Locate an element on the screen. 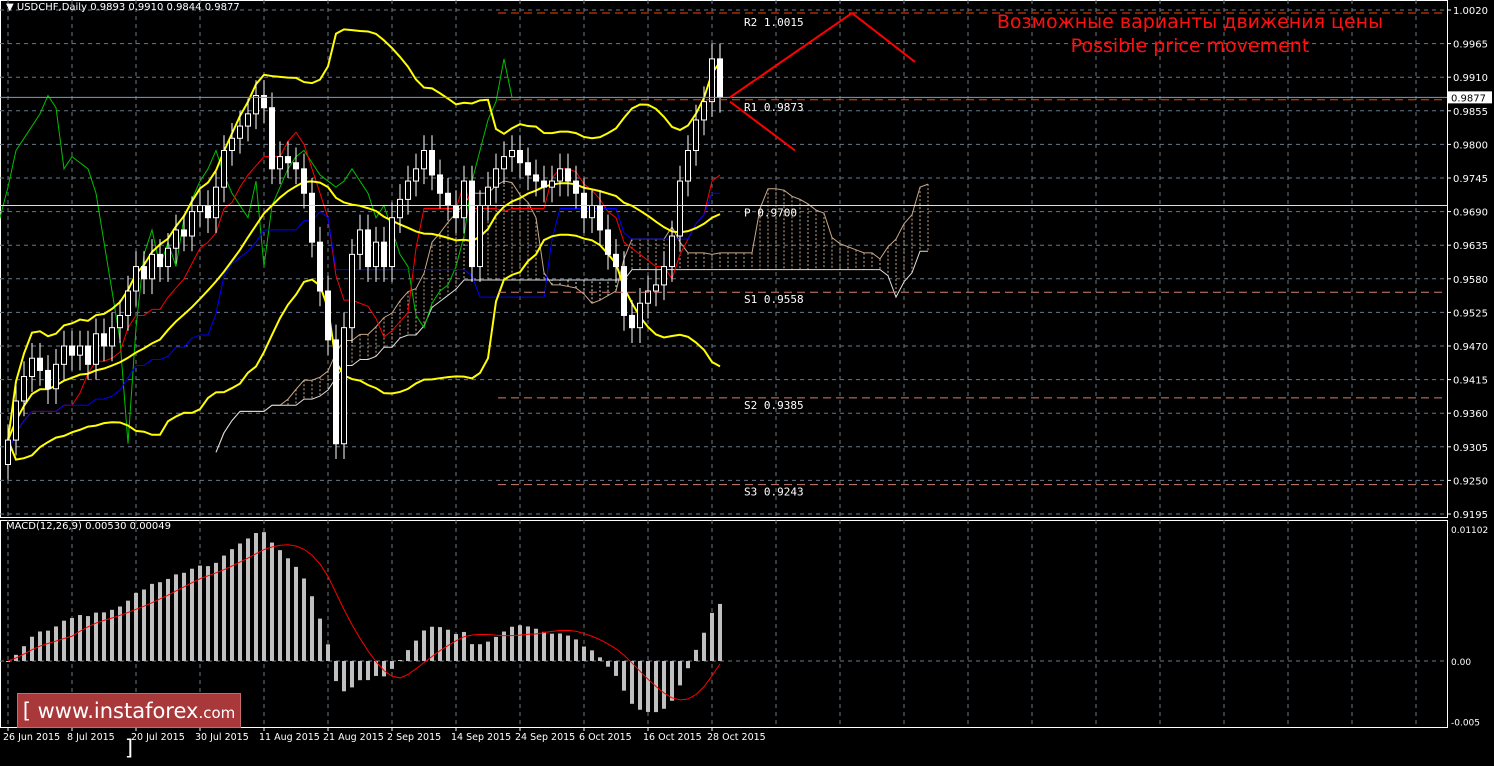  symbol-label: USDCHF,Daily is located at coordinates (51, 7).